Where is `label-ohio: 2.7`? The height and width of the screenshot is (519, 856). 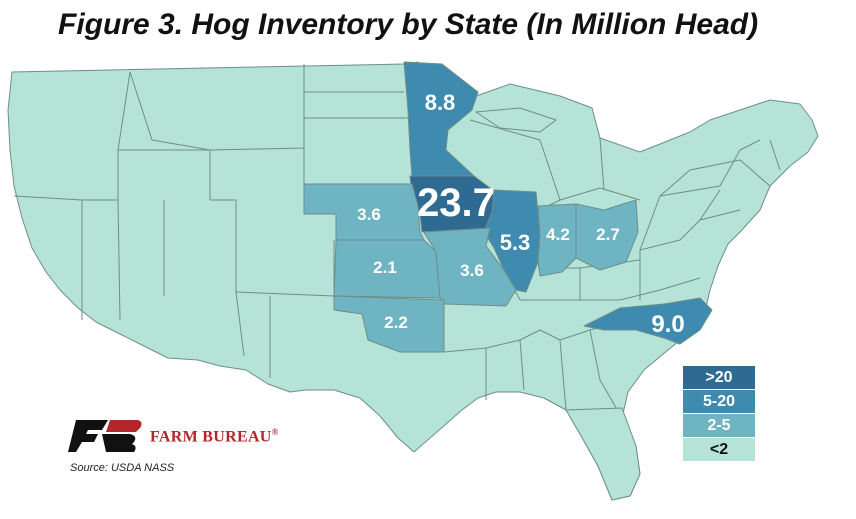
label-ohio: 2.7 is located at coordinates (608, 234).